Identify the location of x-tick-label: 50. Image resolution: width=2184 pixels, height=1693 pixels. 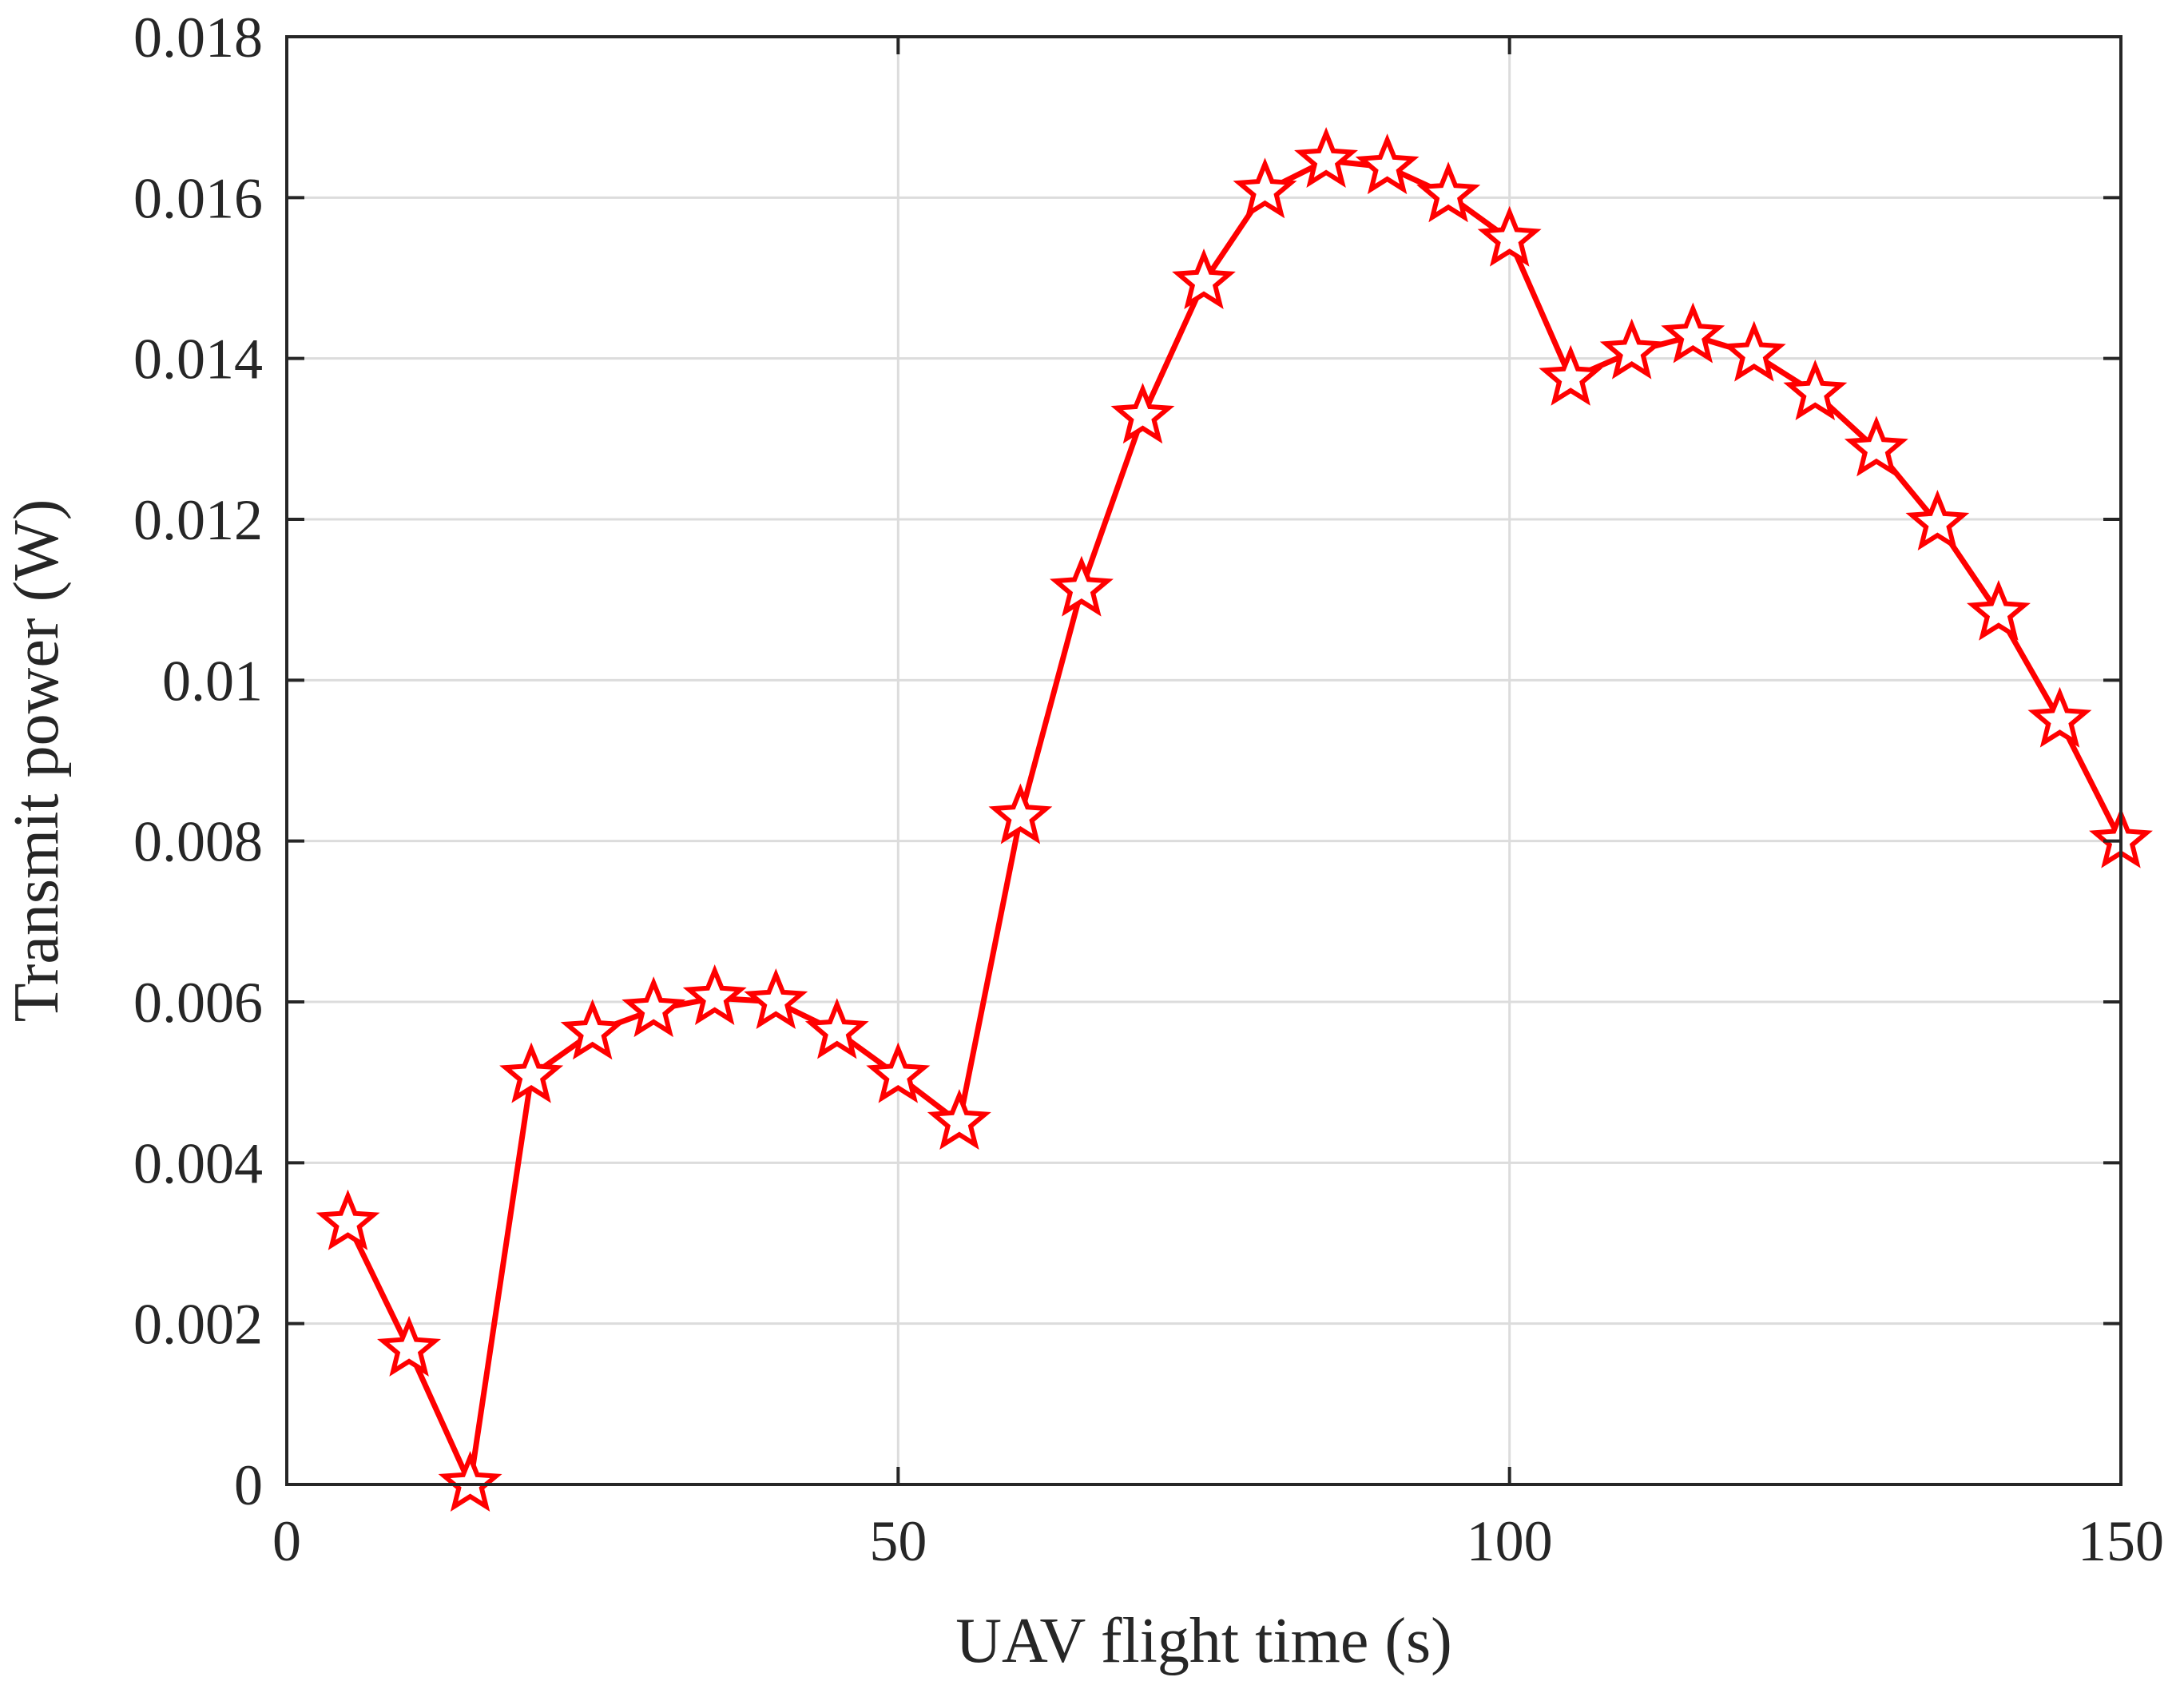
(898, 1541).